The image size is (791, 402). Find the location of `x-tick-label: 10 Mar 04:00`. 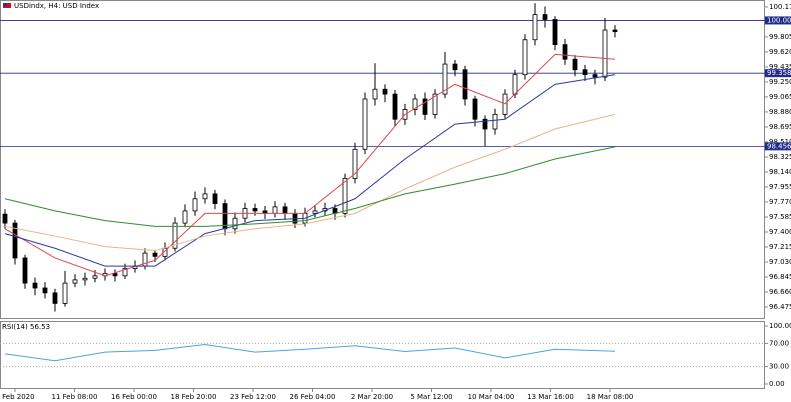

x-tick-label: 10 Mar 04:00 is located at coordinates (491, 397).